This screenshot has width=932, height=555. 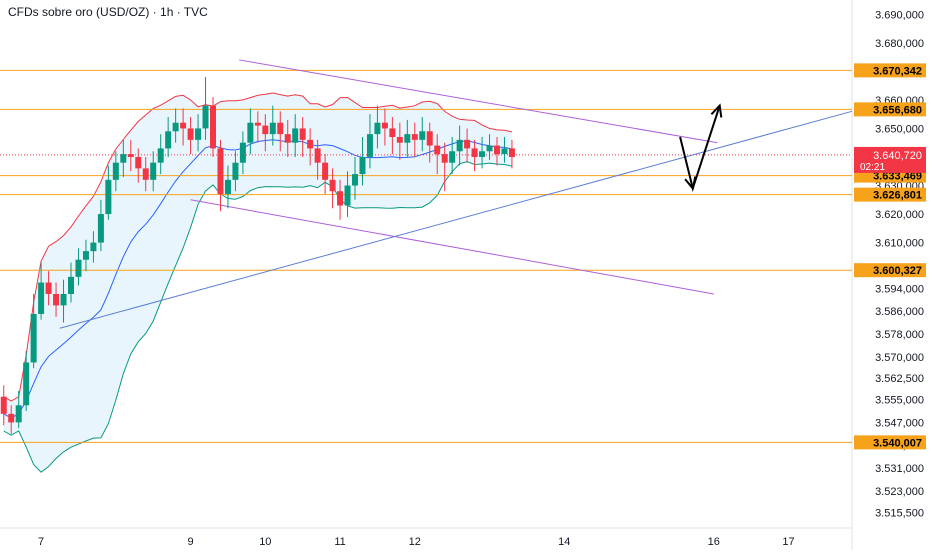 What do you see at coordinates (897, 110) in the screenshot?
I see `price-level-label: 3.656,680` at bounding box center [897, 110].